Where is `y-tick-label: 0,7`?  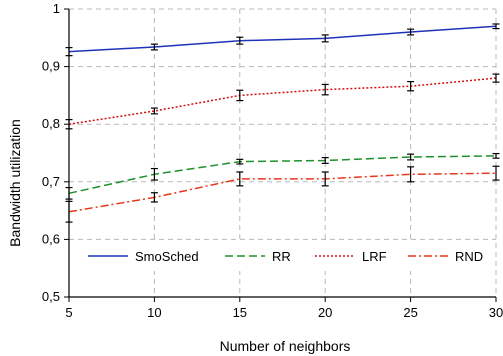 y-tick-label: 0,7 is located at coordinates (51, 181).